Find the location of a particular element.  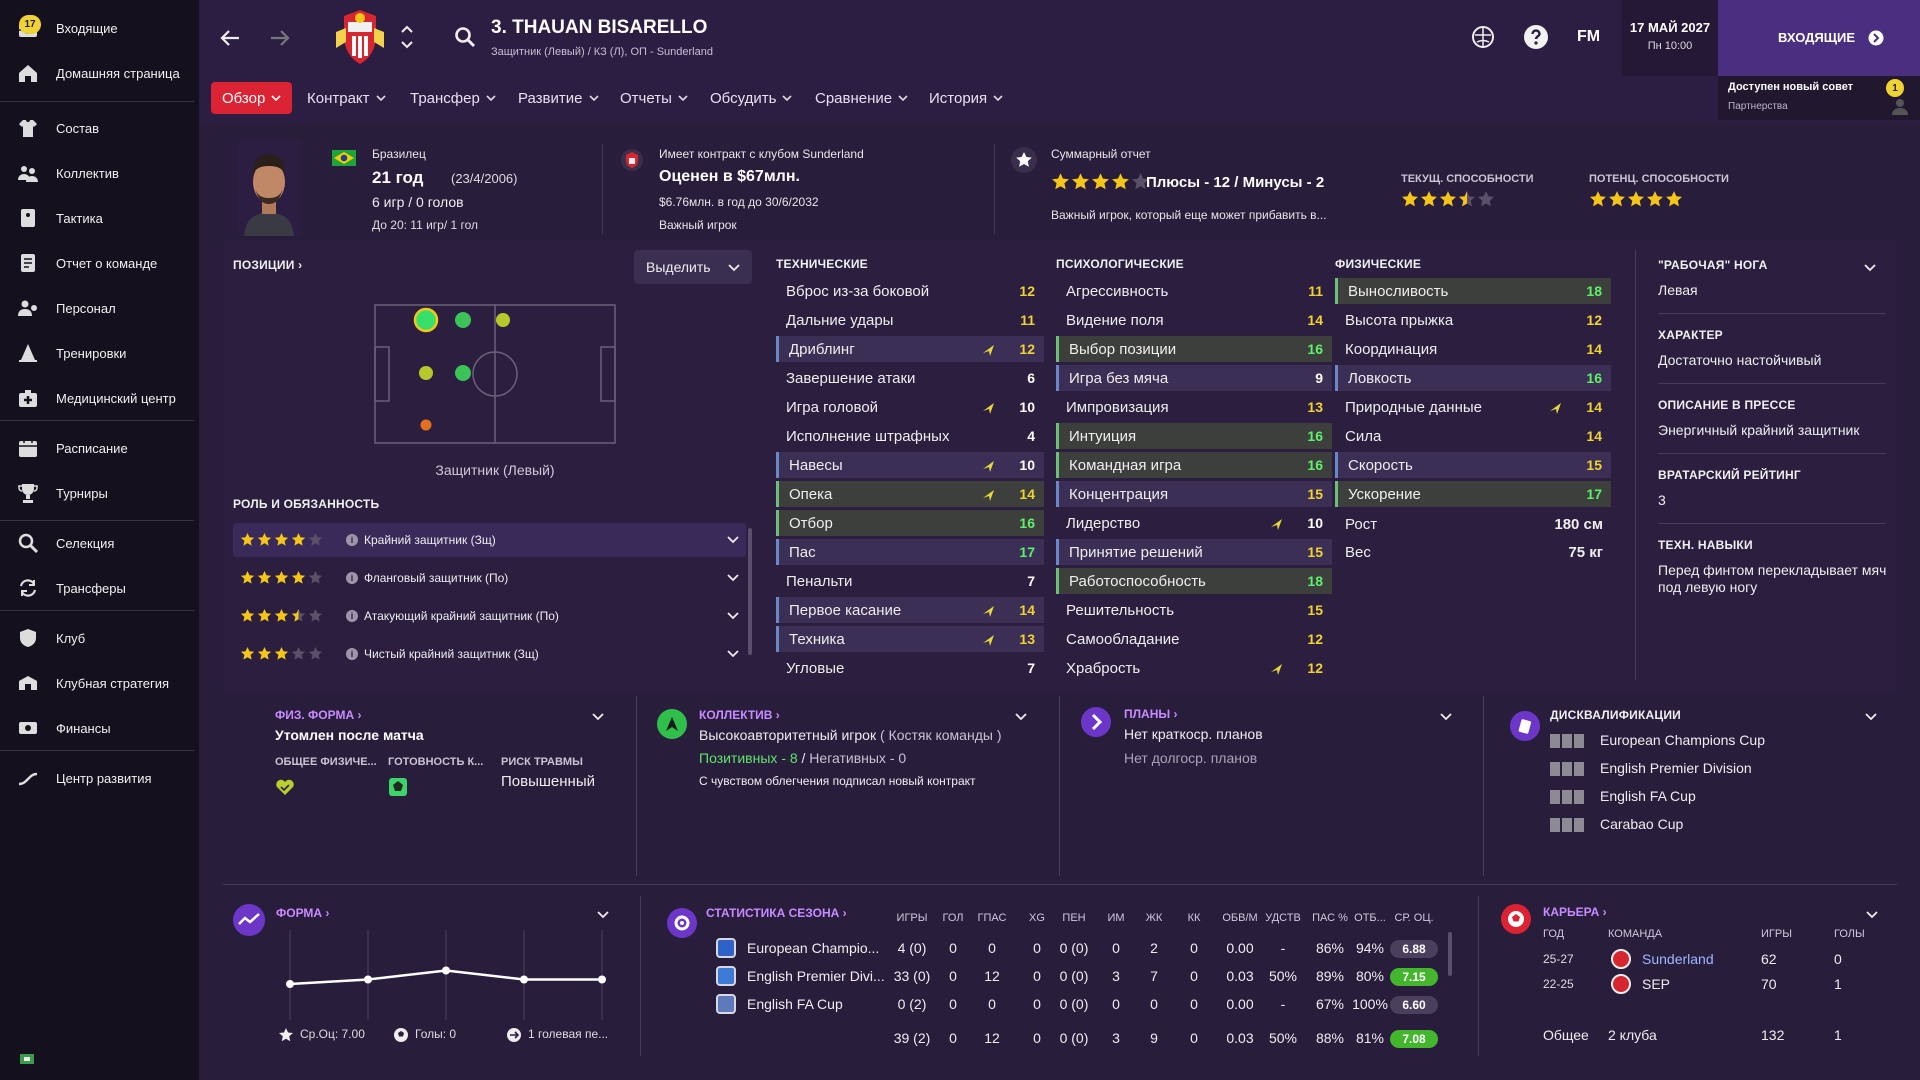

attribute-row: Работоспособность 18 is located at coordinates (1194, 581).